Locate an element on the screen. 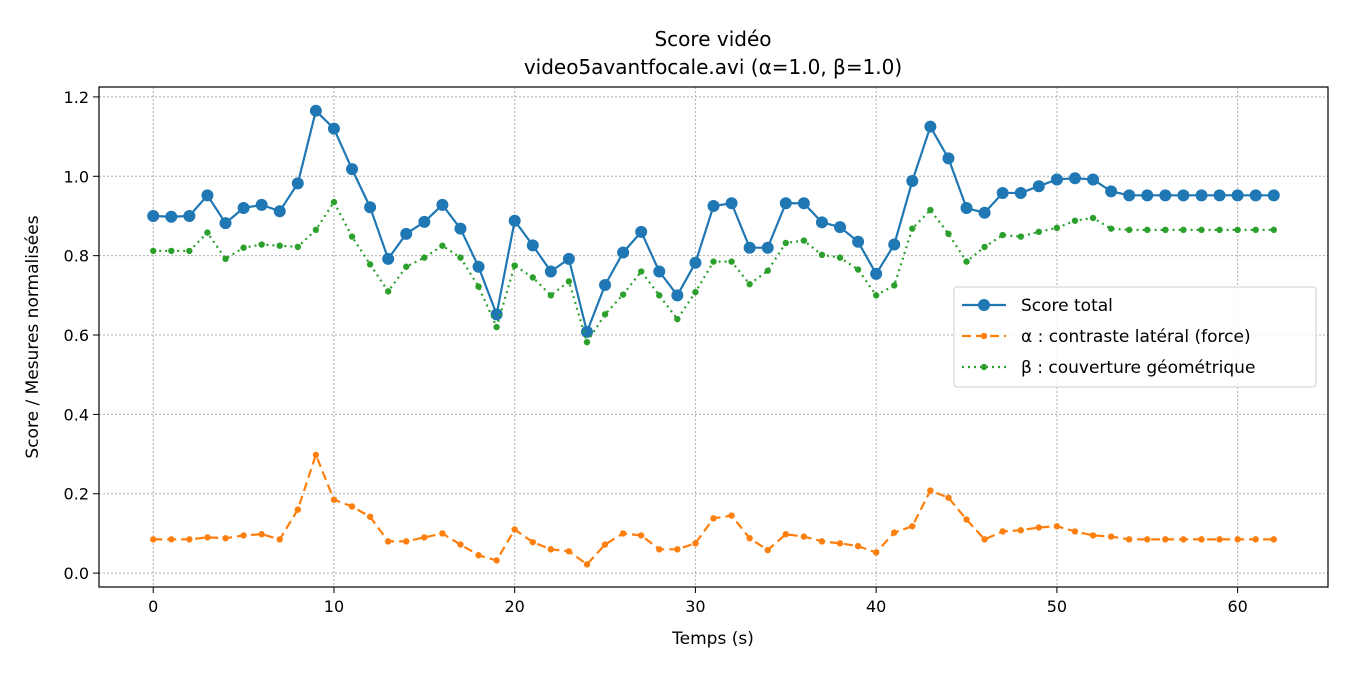  y-tick-label: 0.8 is located at coordinates (76, 256).